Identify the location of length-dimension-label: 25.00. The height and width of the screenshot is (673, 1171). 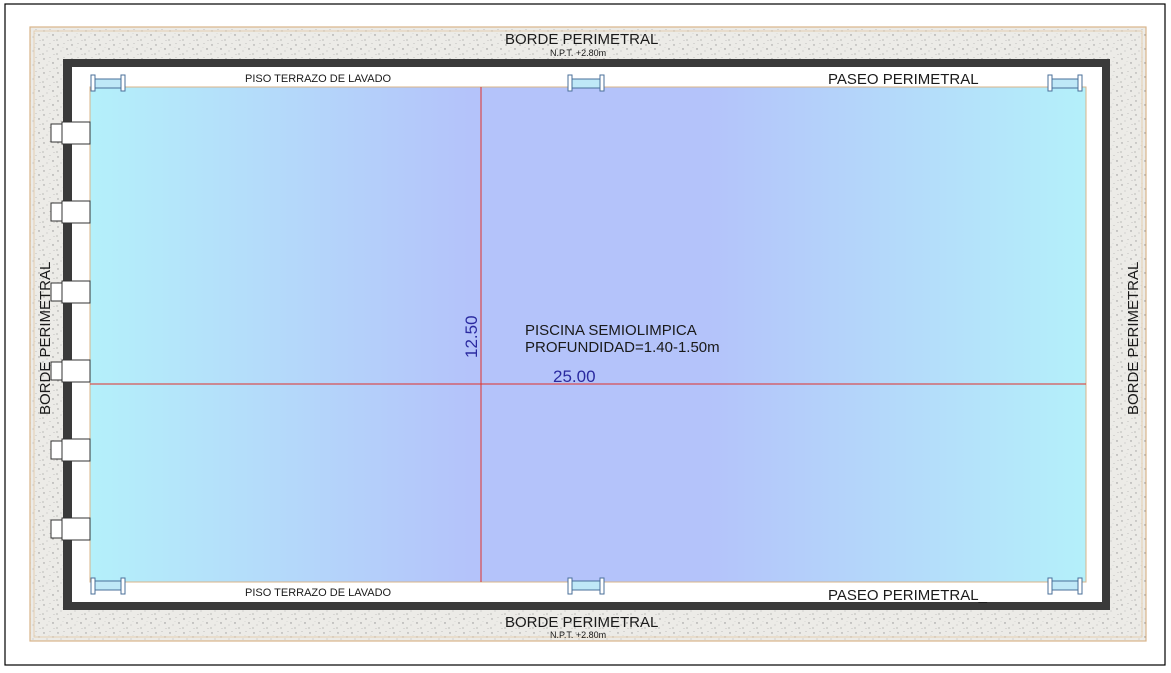
(574, 376).